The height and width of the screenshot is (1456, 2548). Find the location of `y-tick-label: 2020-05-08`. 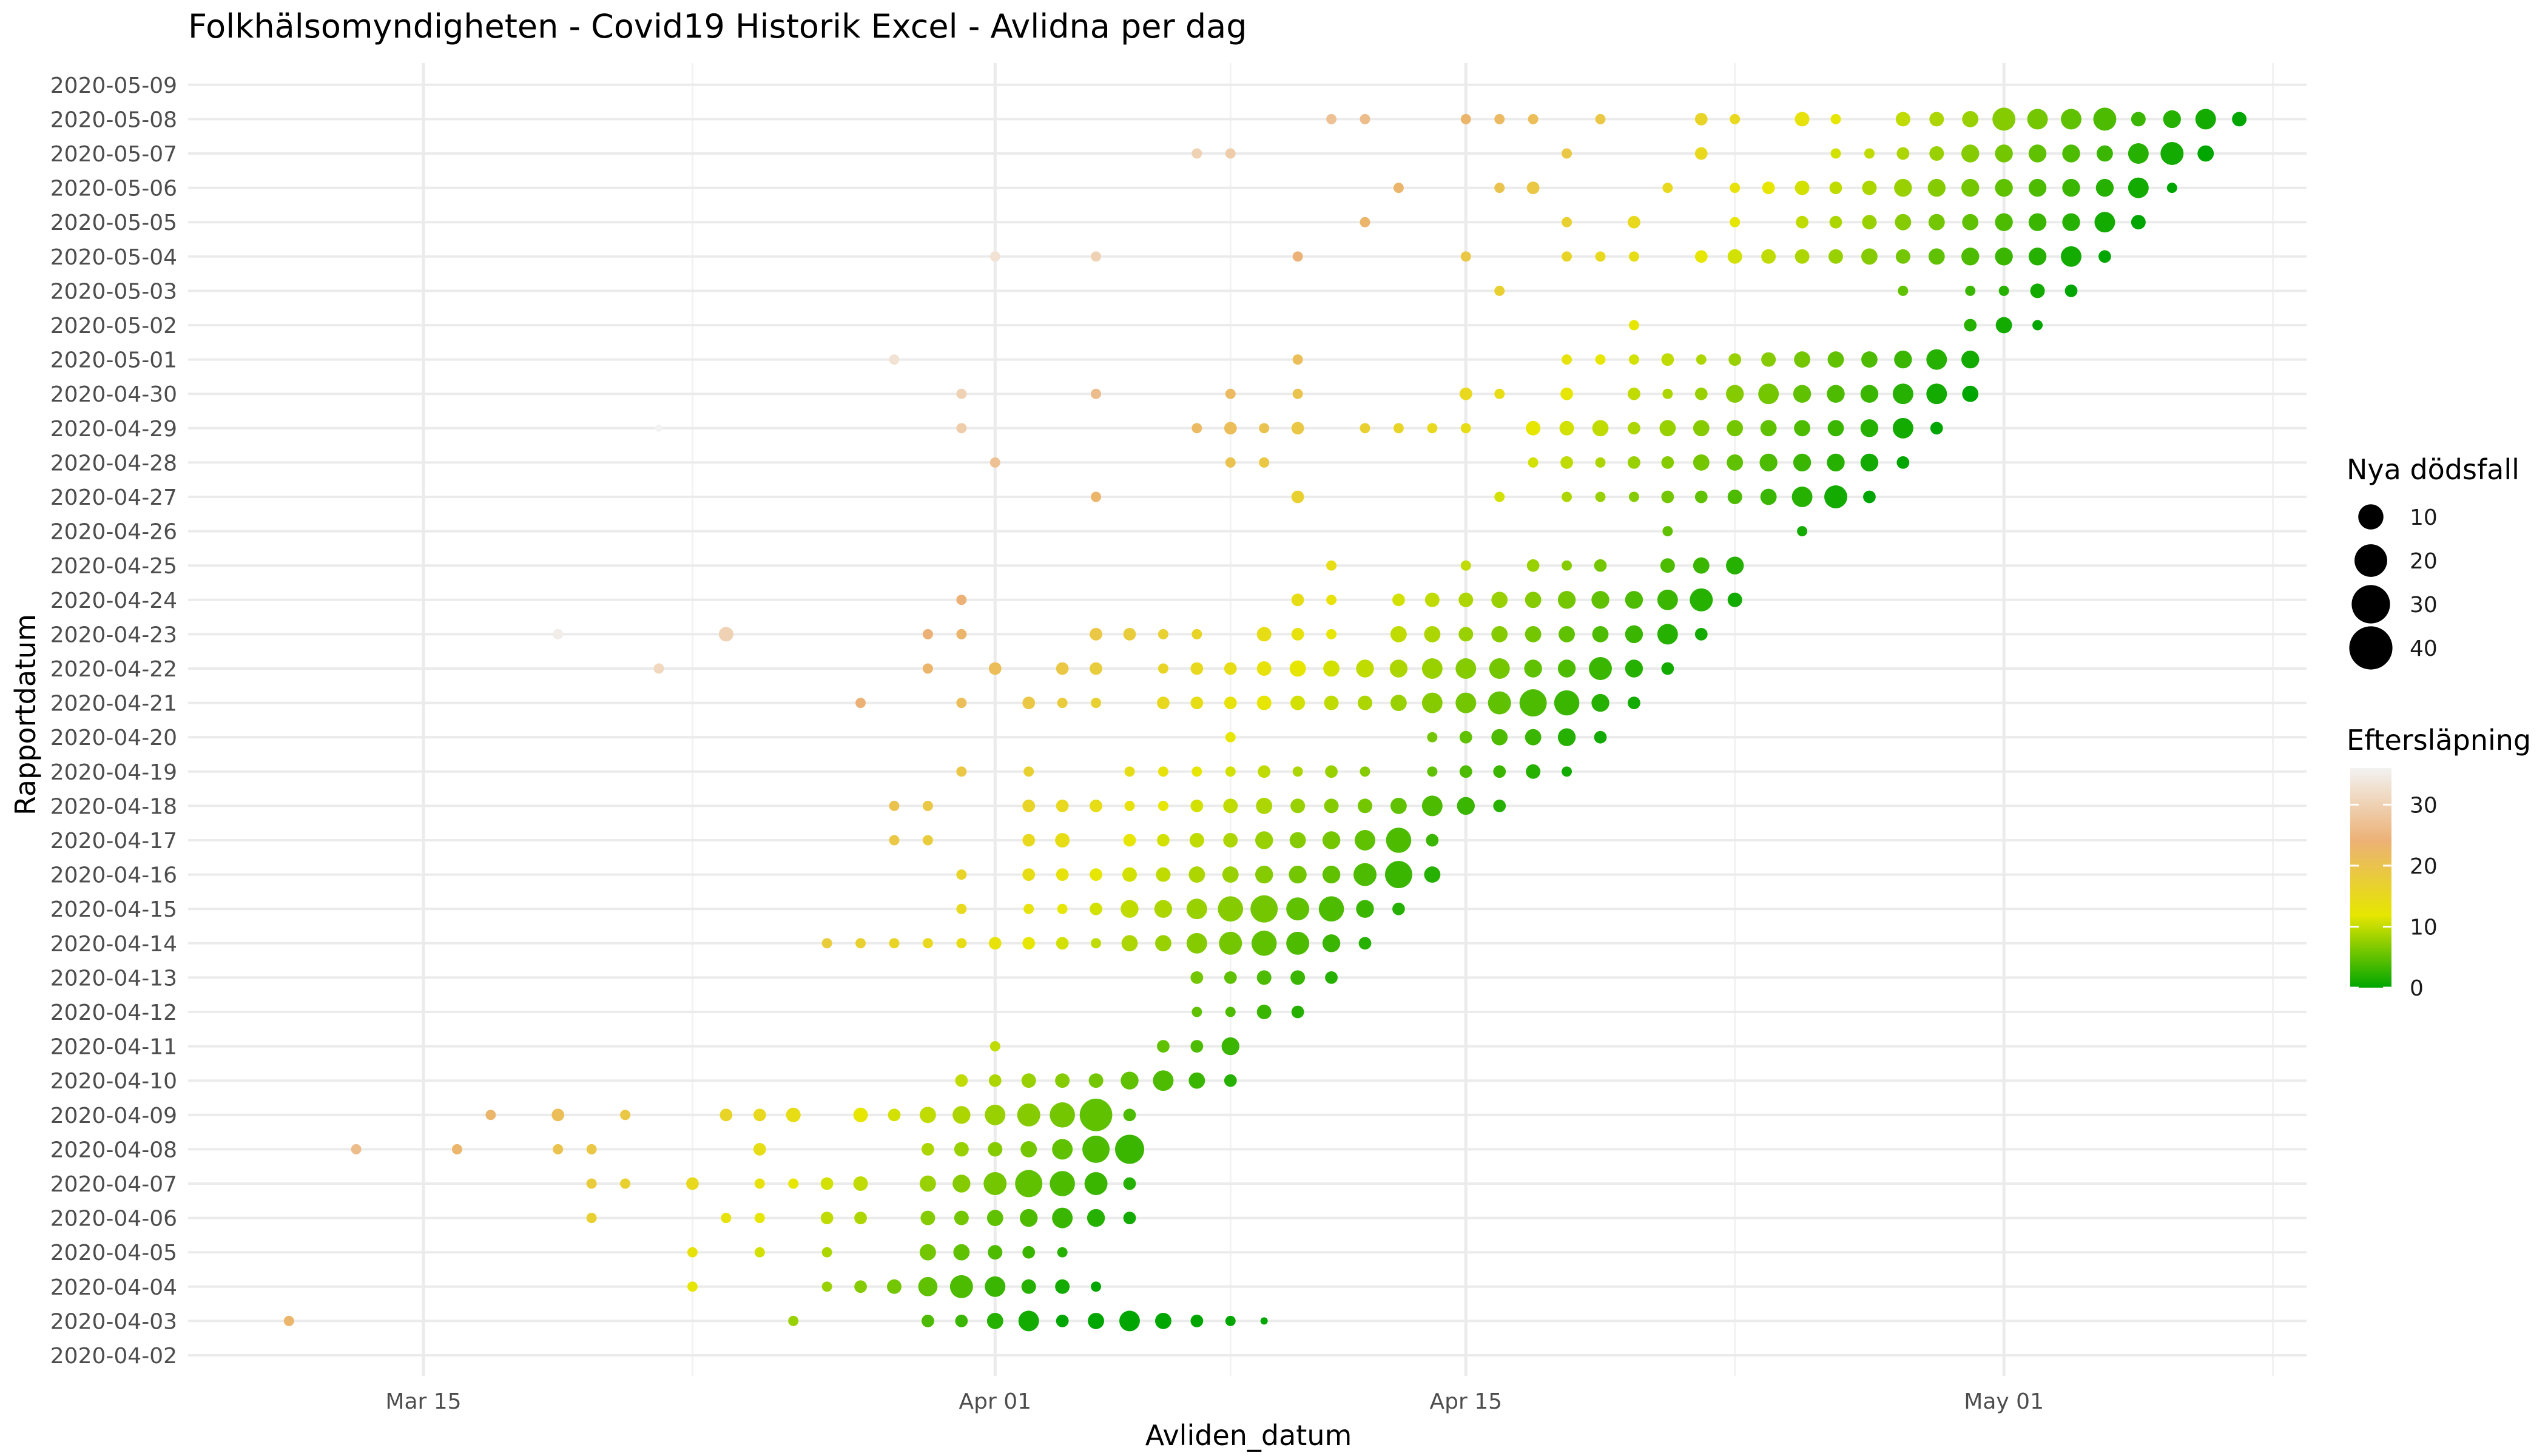

y-tick-label: 2020-05-08 is located at coordinates (113, 119).